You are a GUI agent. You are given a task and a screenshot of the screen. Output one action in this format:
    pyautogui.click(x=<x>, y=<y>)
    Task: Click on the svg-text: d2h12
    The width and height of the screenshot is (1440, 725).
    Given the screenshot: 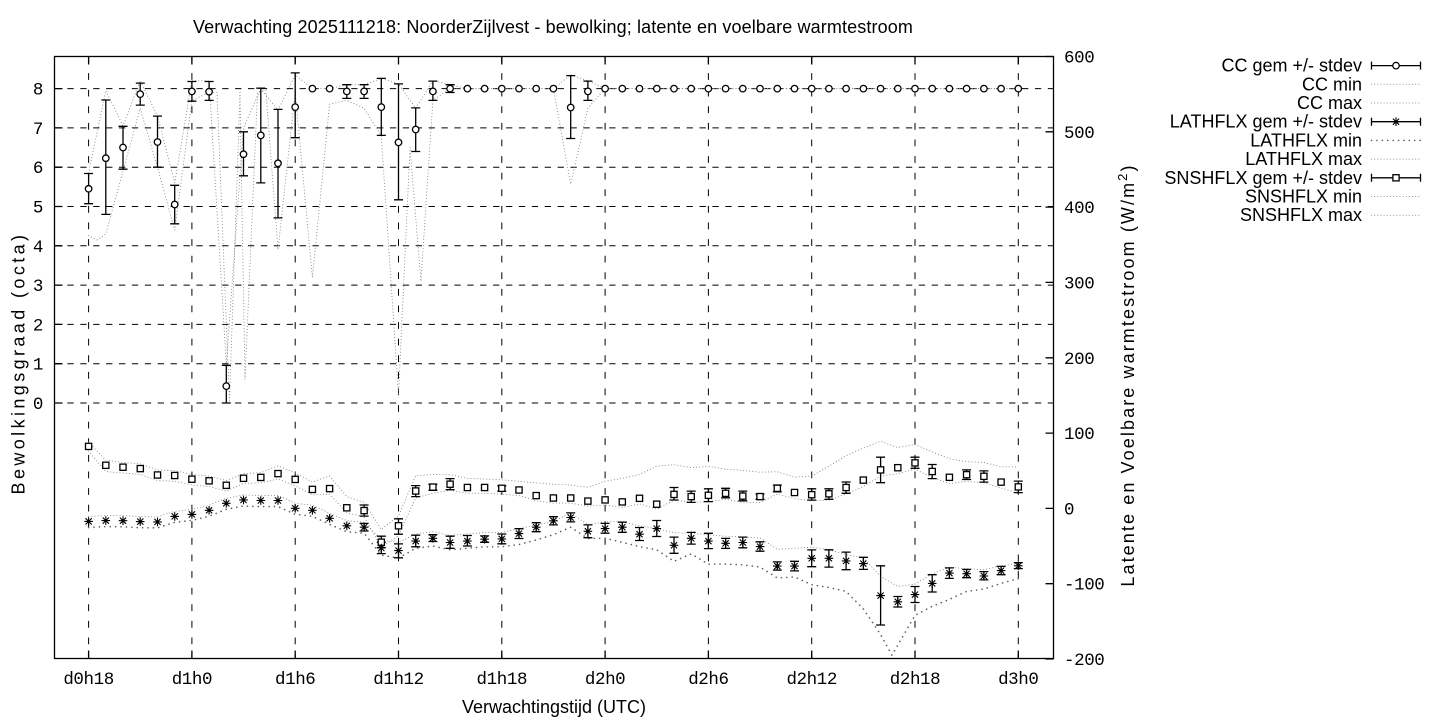 What is the action you would take?
    pyautogui.click(x=811, y=680)
    